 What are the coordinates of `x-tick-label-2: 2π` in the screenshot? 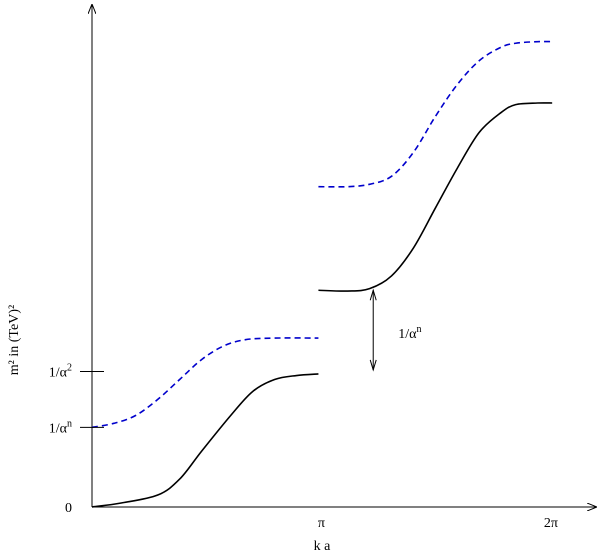 It's located at (551, 523).